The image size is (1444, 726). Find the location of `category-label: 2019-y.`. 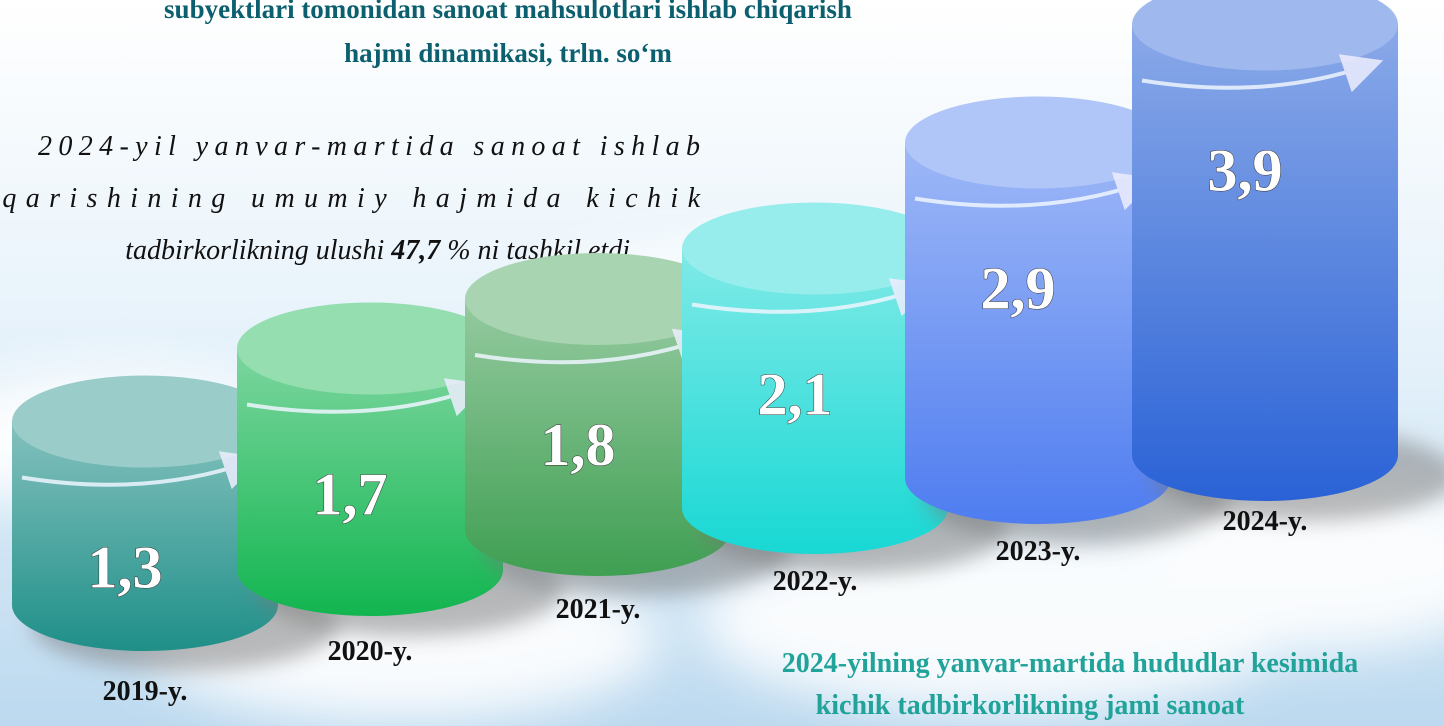

category-label: 2019-y. is located at coordinates (145, 691).